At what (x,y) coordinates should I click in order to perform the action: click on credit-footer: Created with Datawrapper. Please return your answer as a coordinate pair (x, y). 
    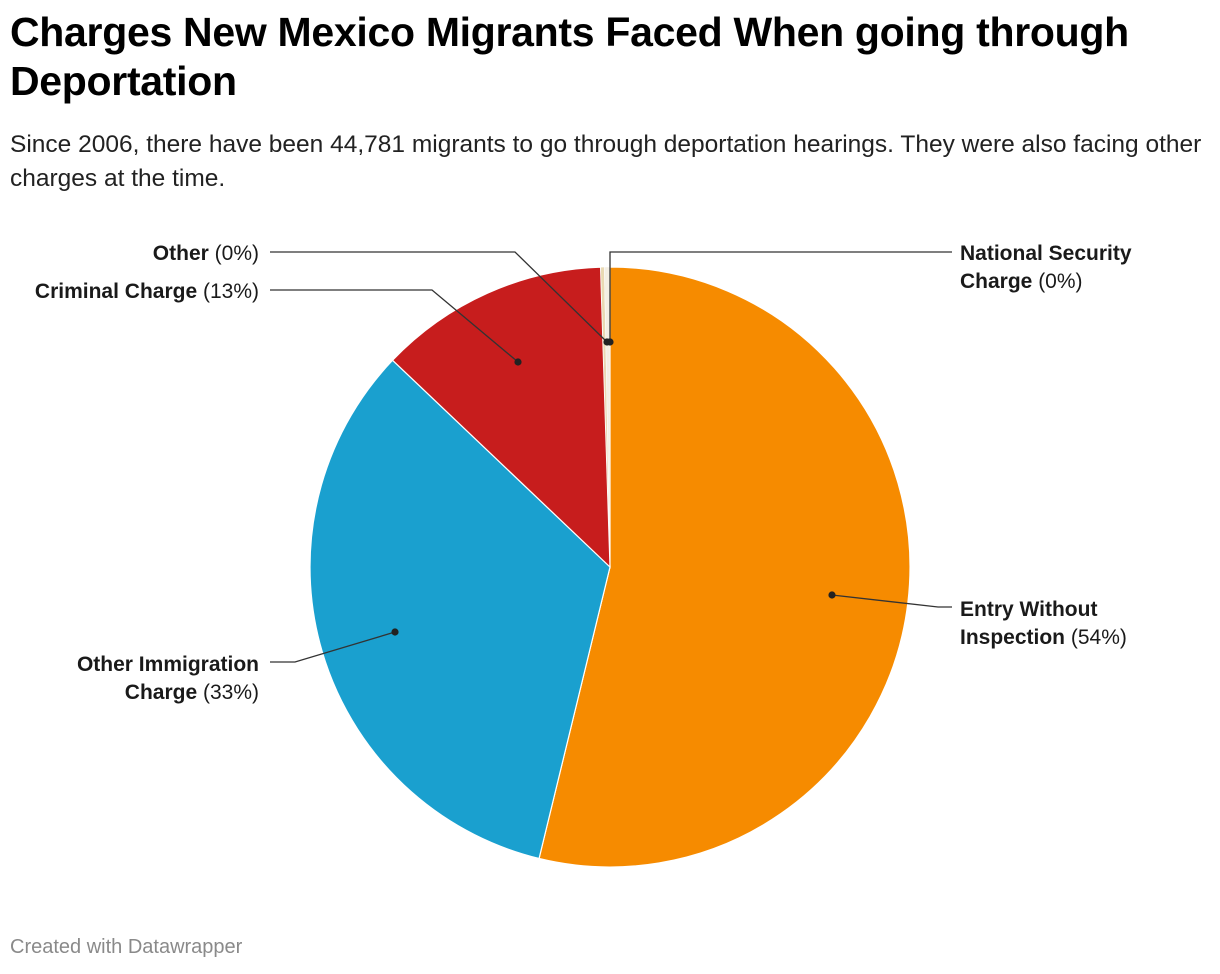
    Looking at the image, I should click on (126, 947).